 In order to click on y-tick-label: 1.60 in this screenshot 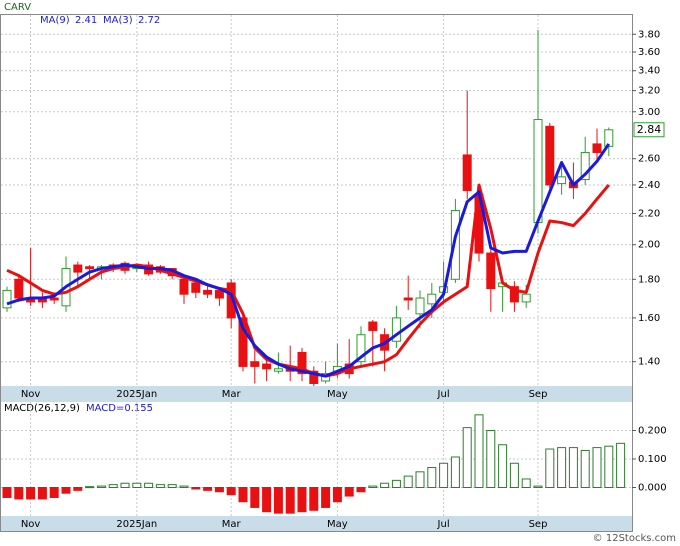, I will do `click(649, 318)`.